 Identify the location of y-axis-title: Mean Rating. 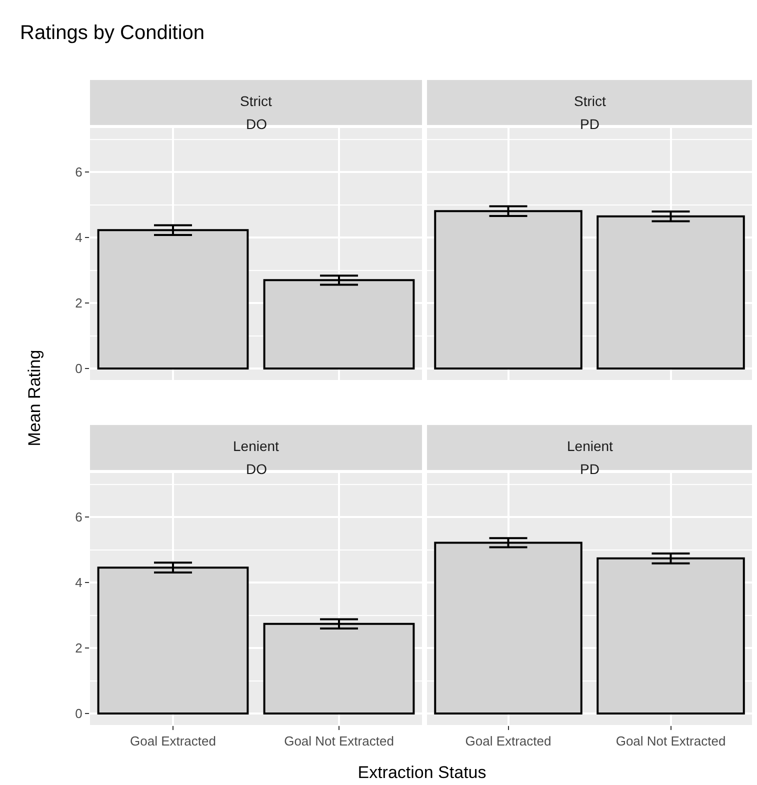
(35, 398).